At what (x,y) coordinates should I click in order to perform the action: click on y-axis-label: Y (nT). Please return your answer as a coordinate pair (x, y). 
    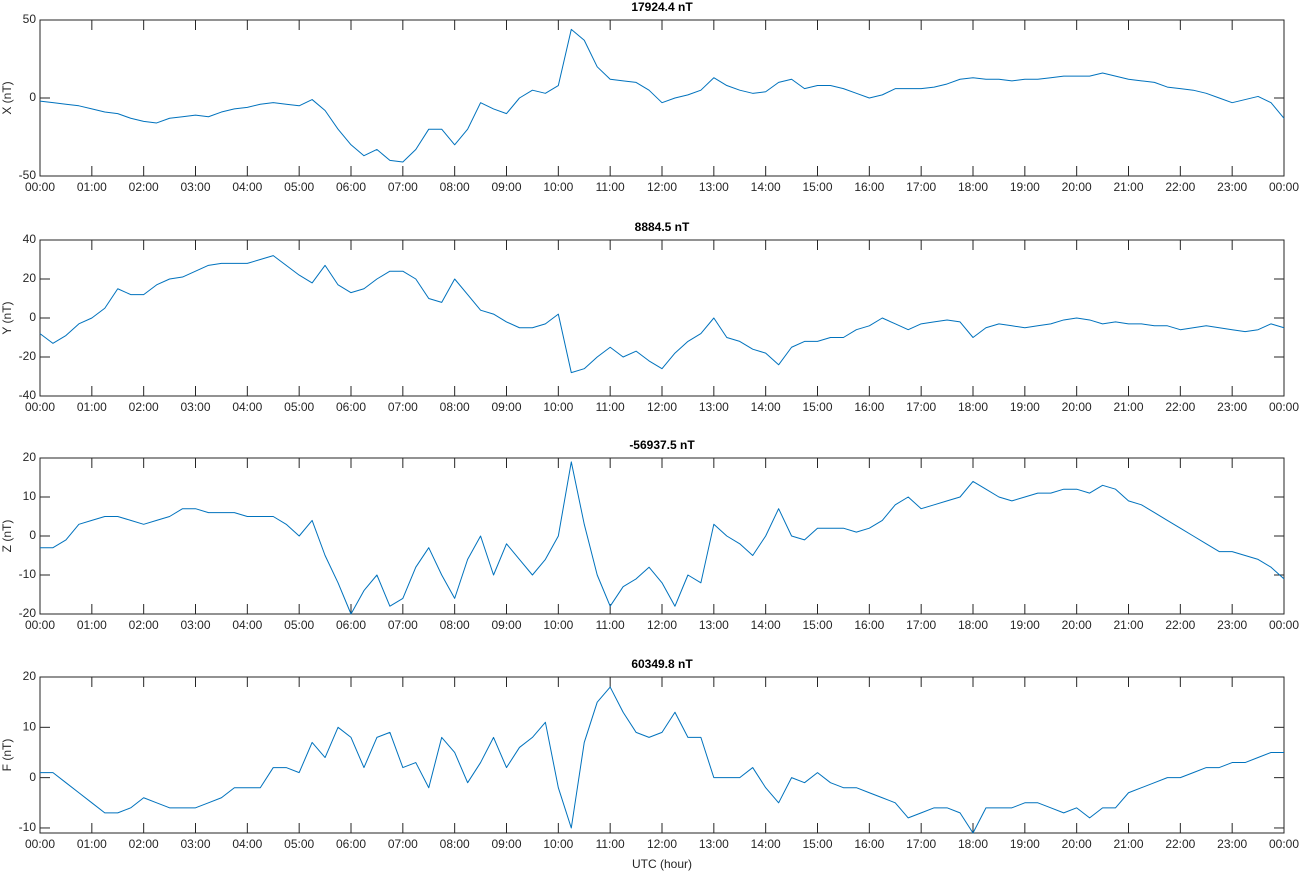
    Looking at the image, I should click on (7, 317).